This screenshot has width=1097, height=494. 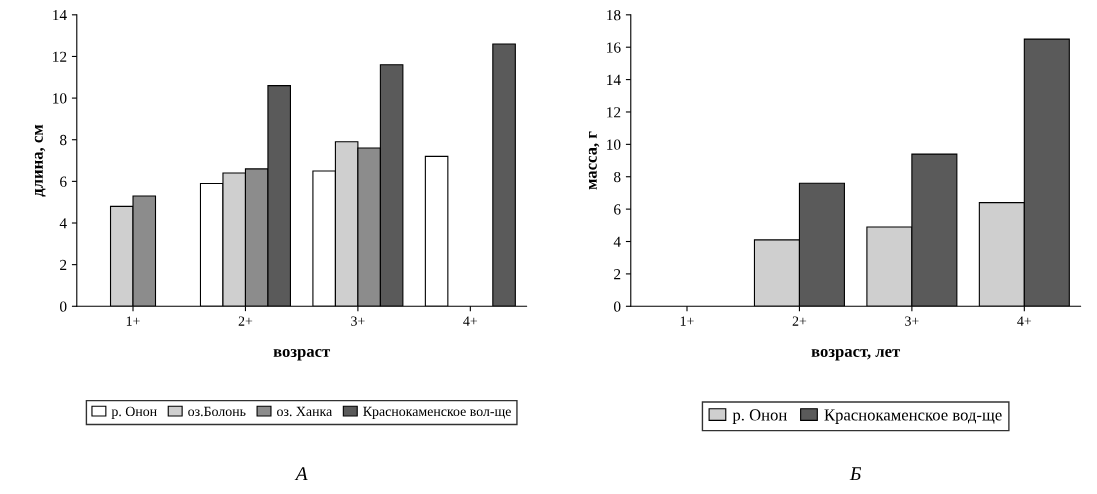 What do you see at coordinates (594, 160) in the screenshot?
I see `y-axis-title: масса, г` at bounding box center [594, 160].